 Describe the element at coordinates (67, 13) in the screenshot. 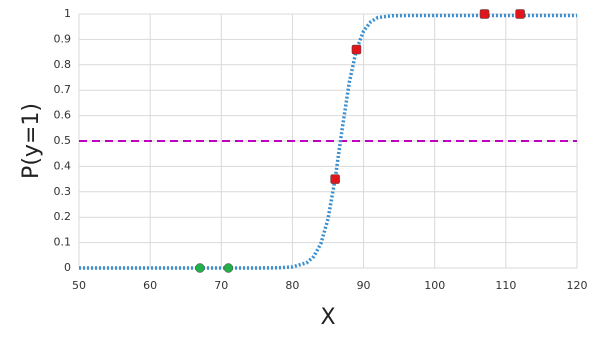

I see `y-tick-label: 1` at that location.